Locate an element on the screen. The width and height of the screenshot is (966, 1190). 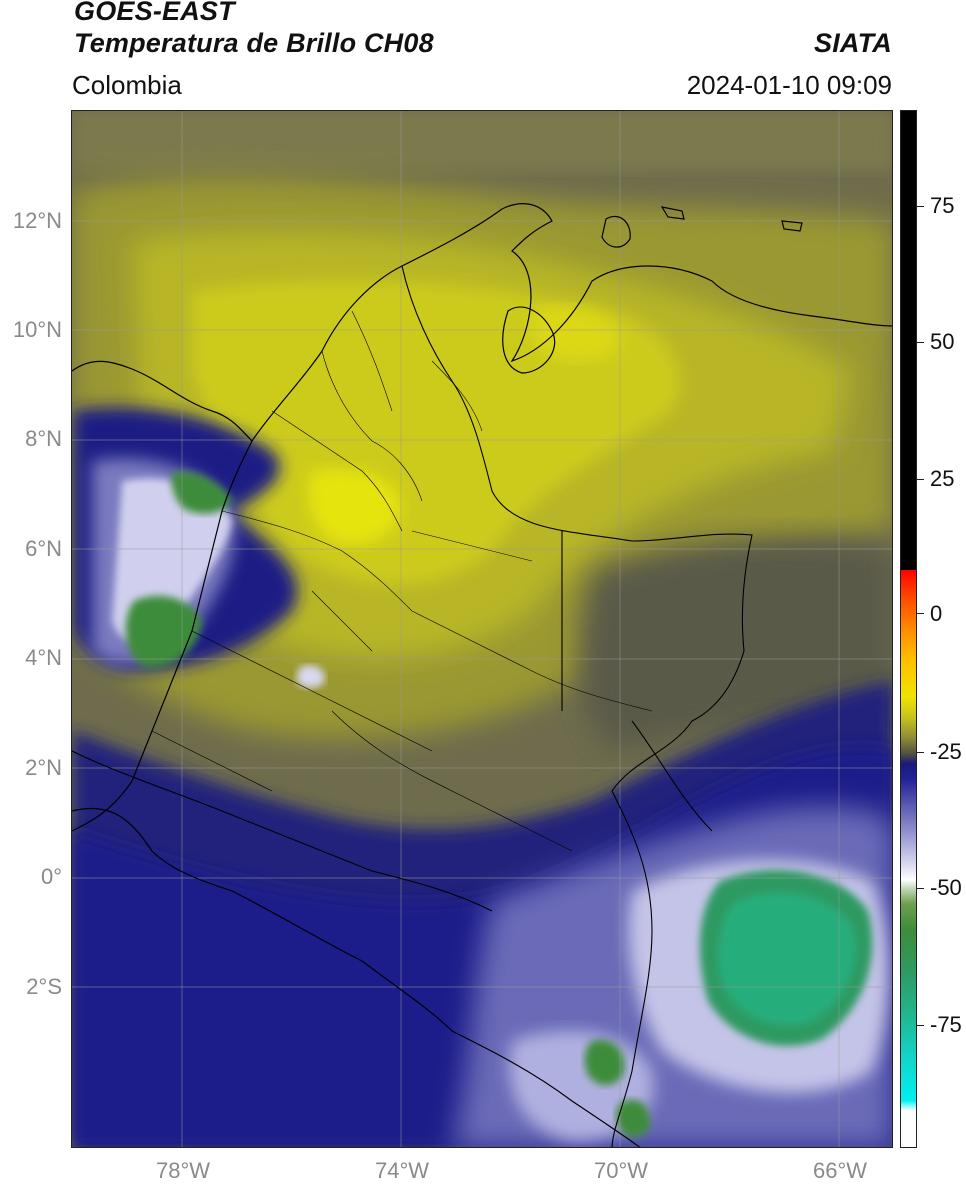
colorbar-label-minus25: -25 is located at coordinates (946, 751).